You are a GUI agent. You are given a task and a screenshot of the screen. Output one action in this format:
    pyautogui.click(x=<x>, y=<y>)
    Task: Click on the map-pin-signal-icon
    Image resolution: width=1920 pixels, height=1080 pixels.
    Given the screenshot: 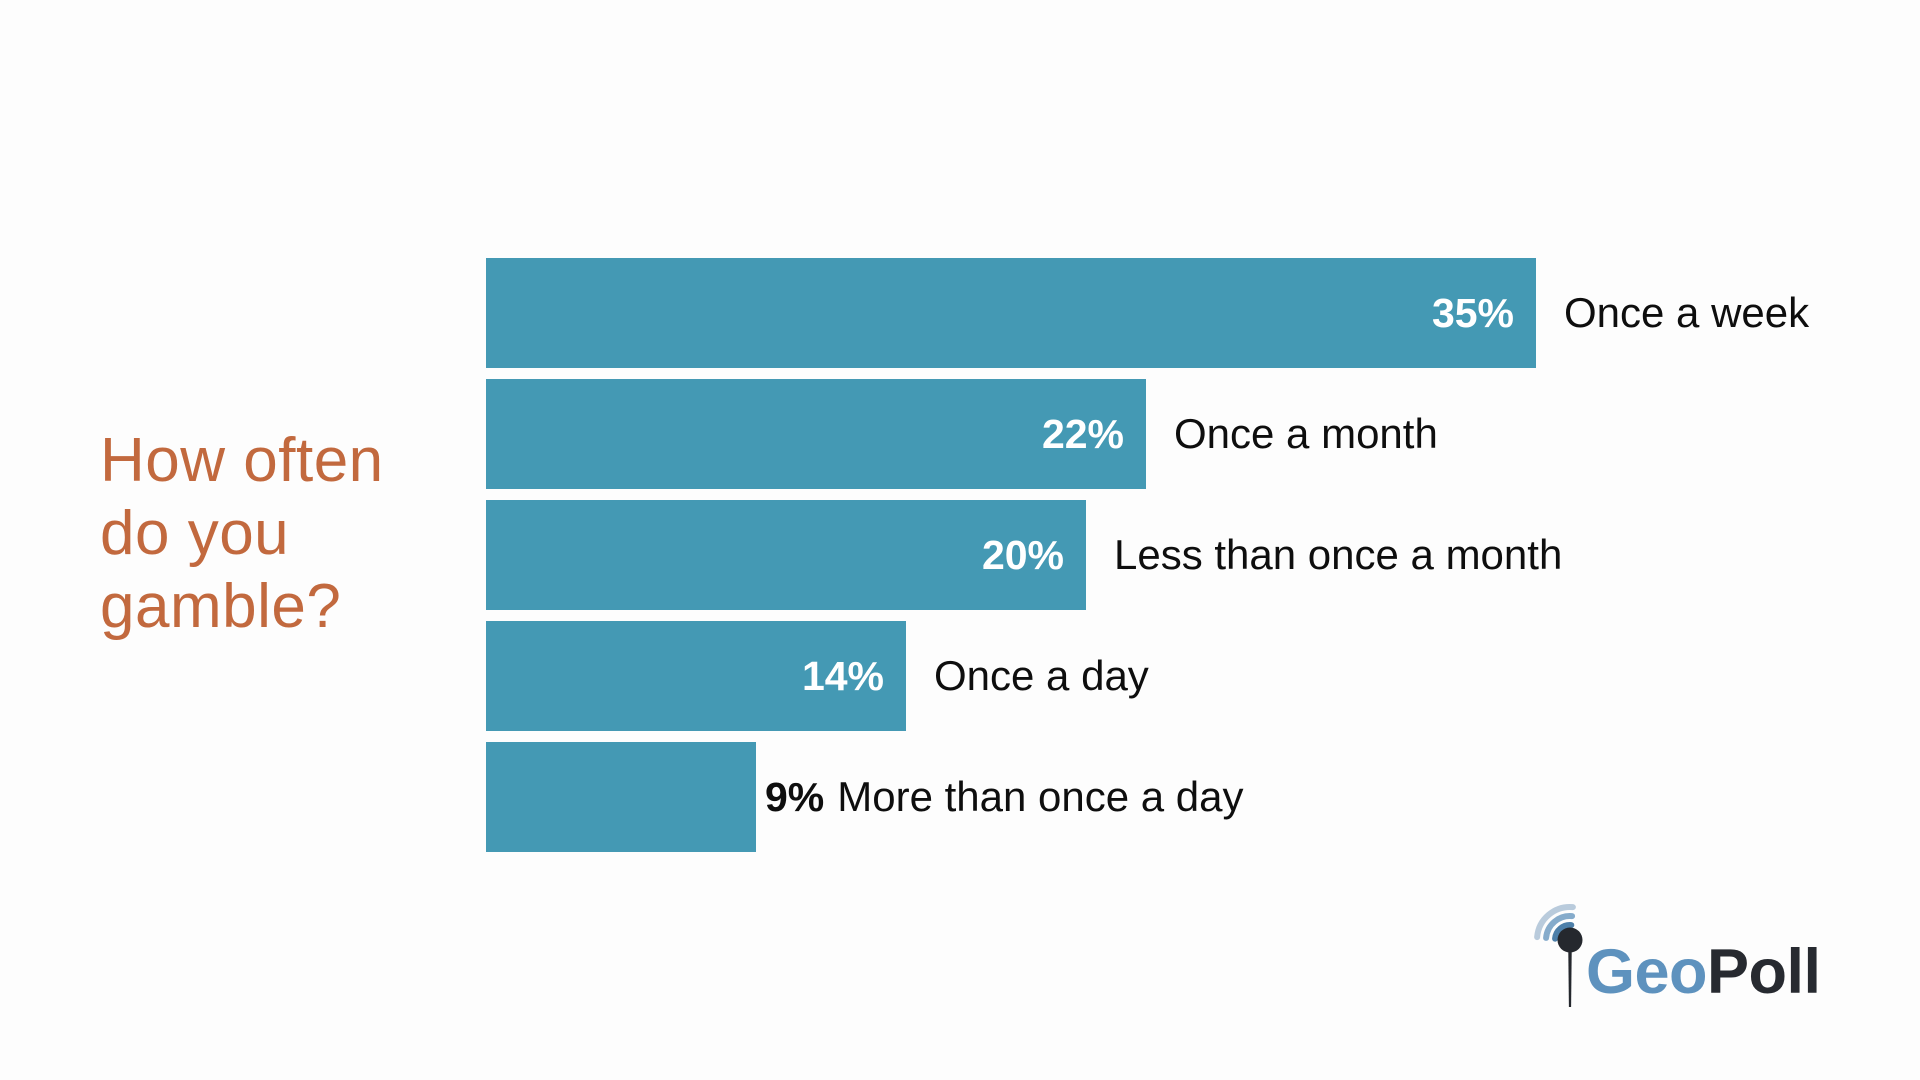 What is the action you would take?
    pyautogui.click(x=1558, y=955)
    